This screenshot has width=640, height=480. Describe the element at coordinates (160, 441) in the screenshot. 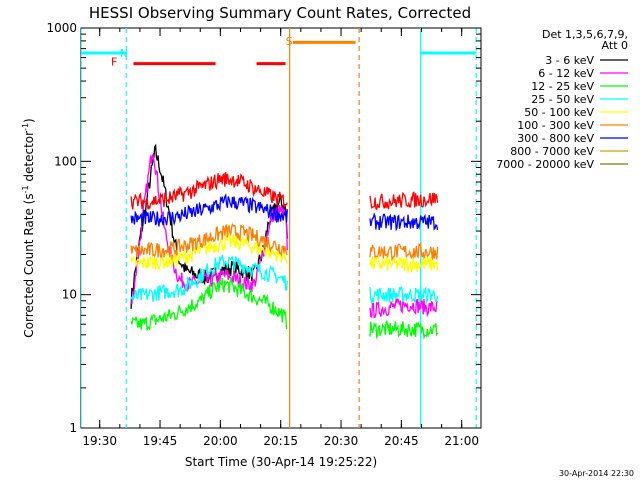

I see `x-tick-label: 19:45` at that location.